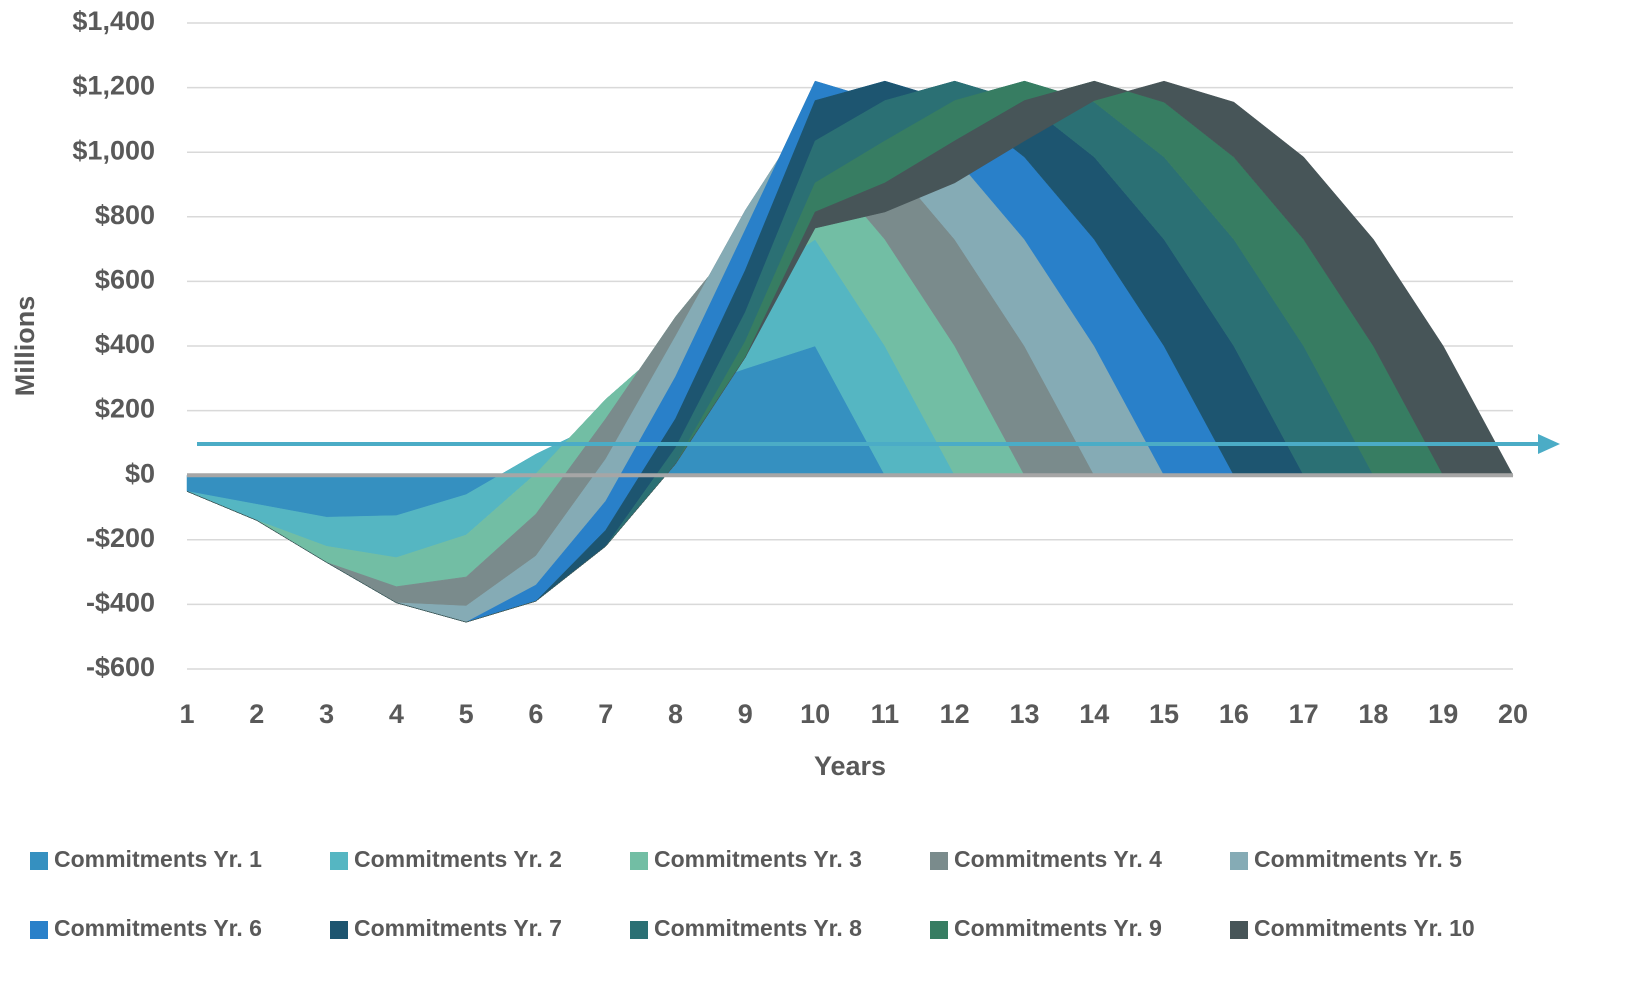 The image size is (1635, 984). What do you see at coordinates (1364, 928) in the screenshot?
I see `legend-label: Commitments Yr. 10` at bounding box center [1364, 928].